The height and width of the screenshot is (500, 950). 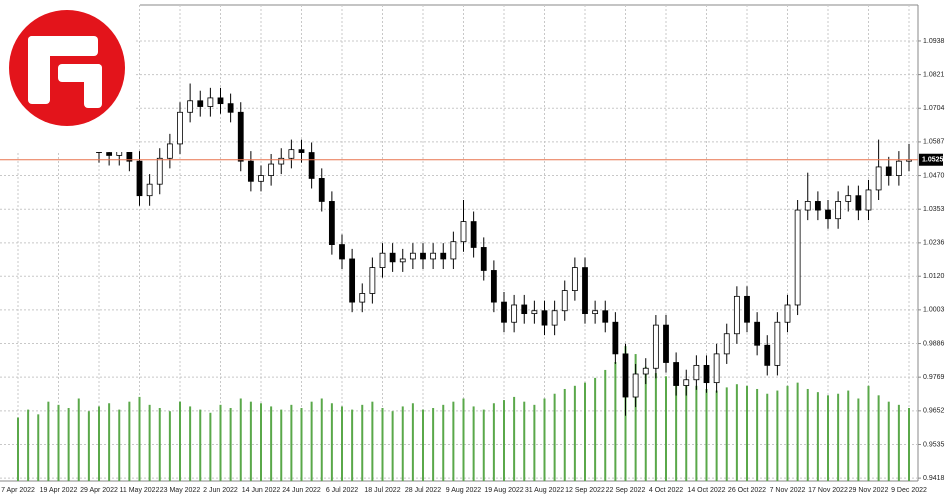 What do you see at coordinates (934, 444) in the screenshot?
I see `y-tick-label: 0.9535` at bounding box center [934, 444].